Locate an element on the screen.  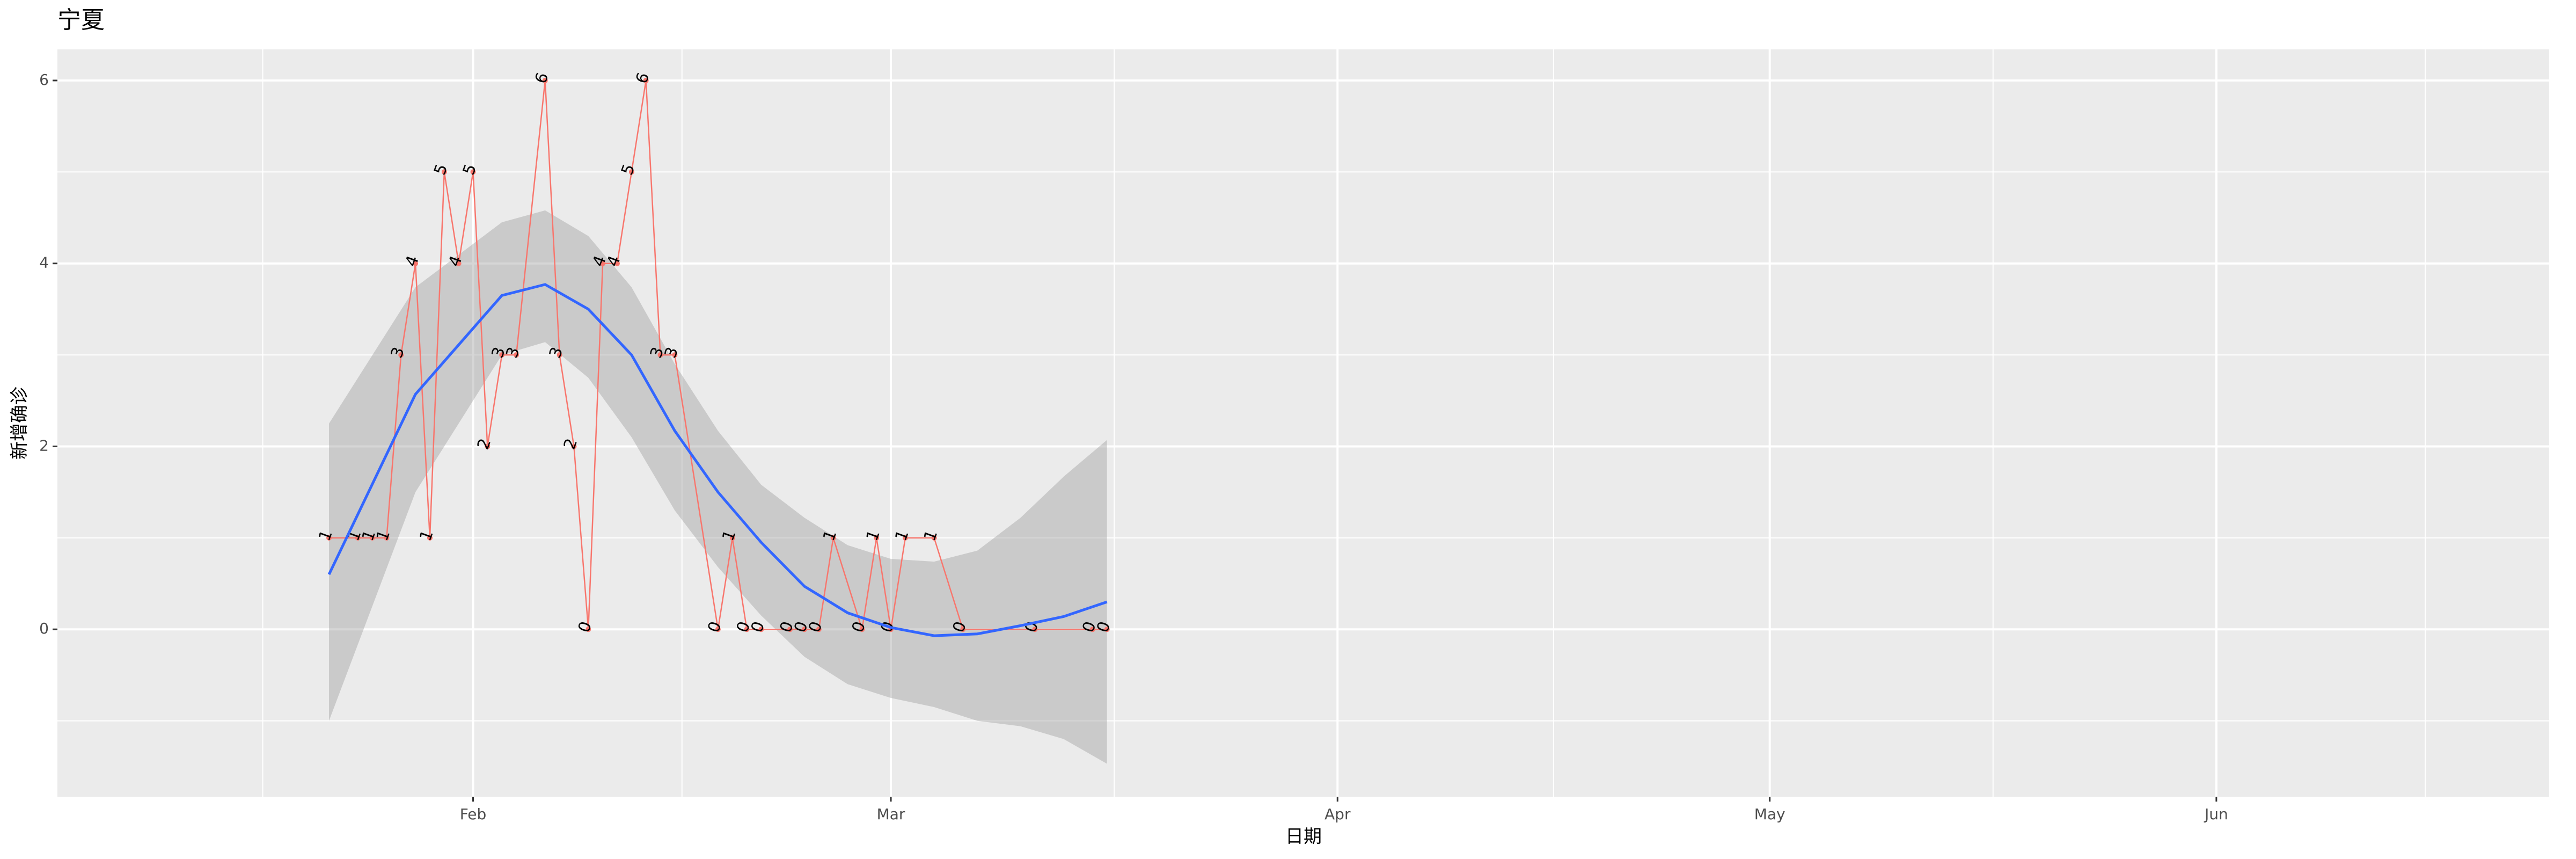
y-tick-label: 4 is located at coordinates (44, 263).